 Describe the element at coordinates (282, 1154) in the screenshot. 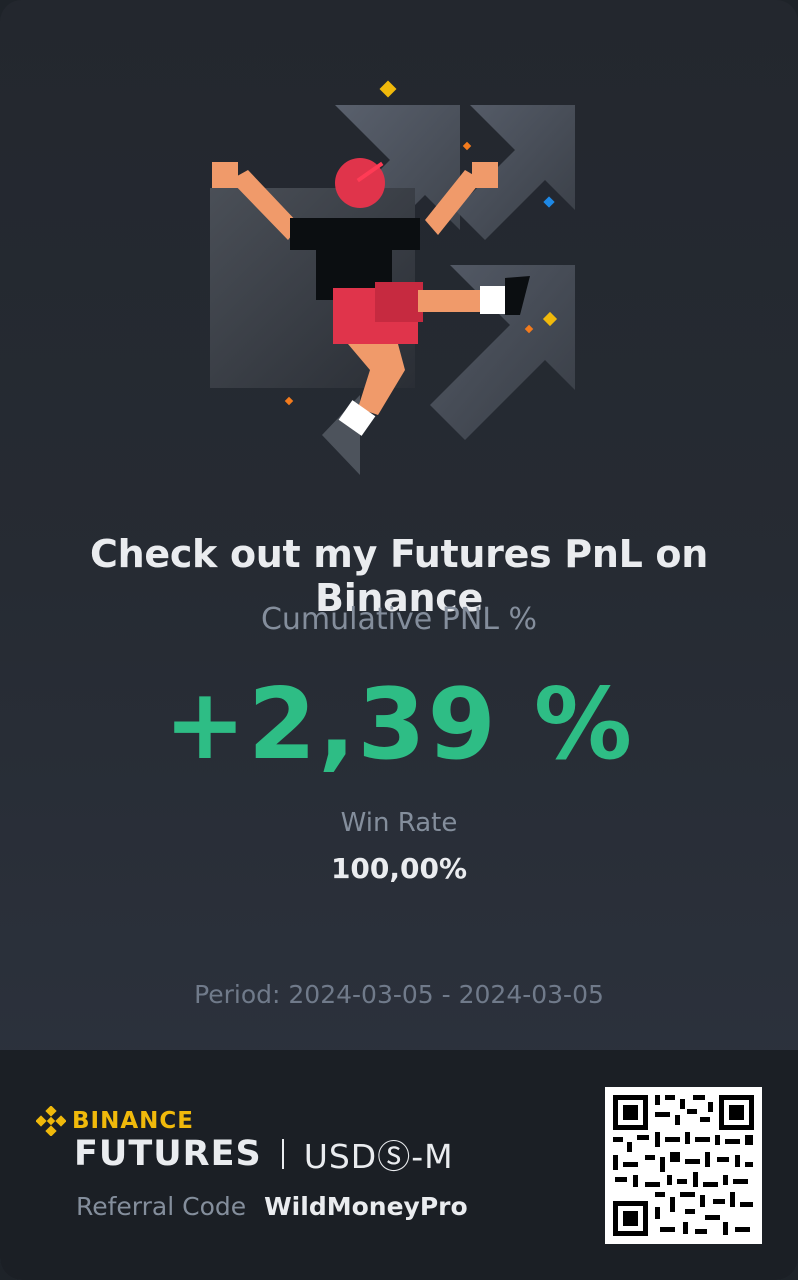

I see `product-divider` at that location.